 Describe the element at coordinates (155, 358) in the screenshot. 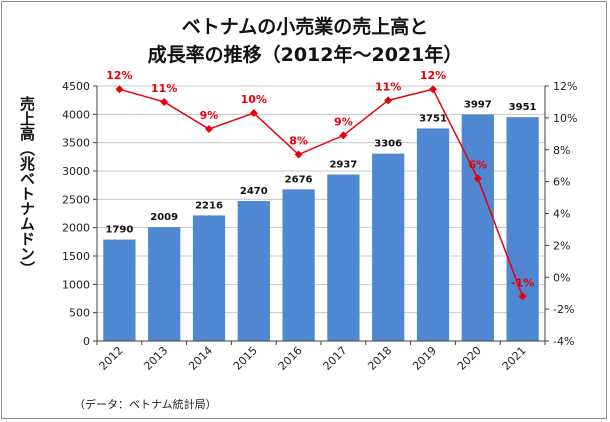

I see `x-tick-label: 2013` at that location.